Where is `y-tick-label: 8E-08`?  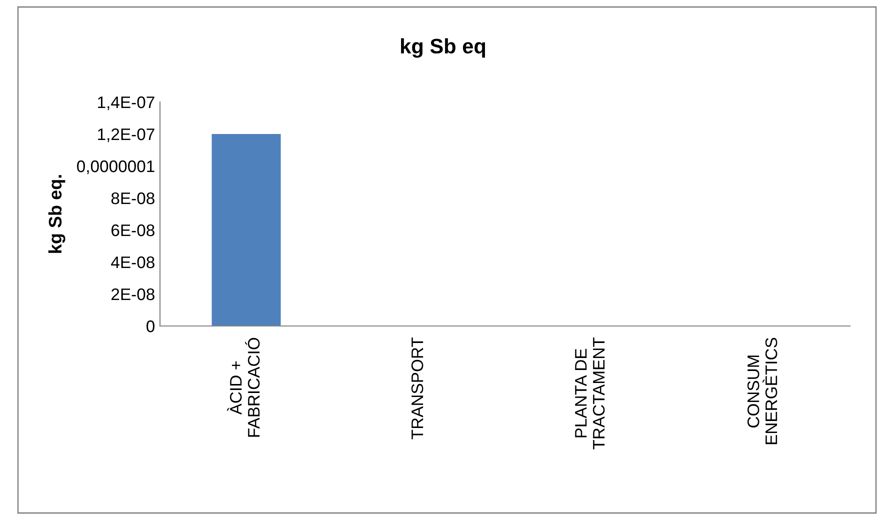 y-tick-label: 8E-08 is located at coordinates (132, 198).